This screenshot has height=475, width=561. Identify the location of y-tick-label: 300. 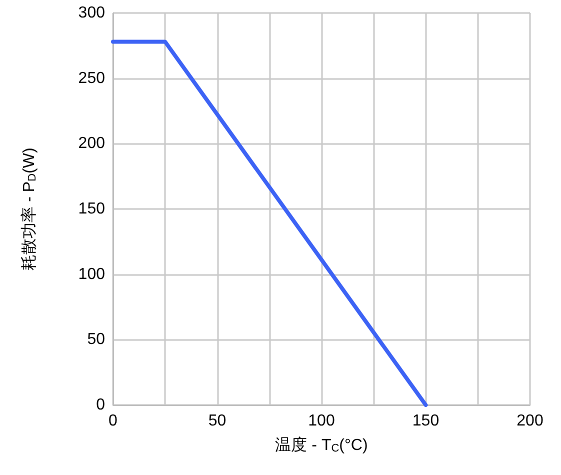
(92, 13).